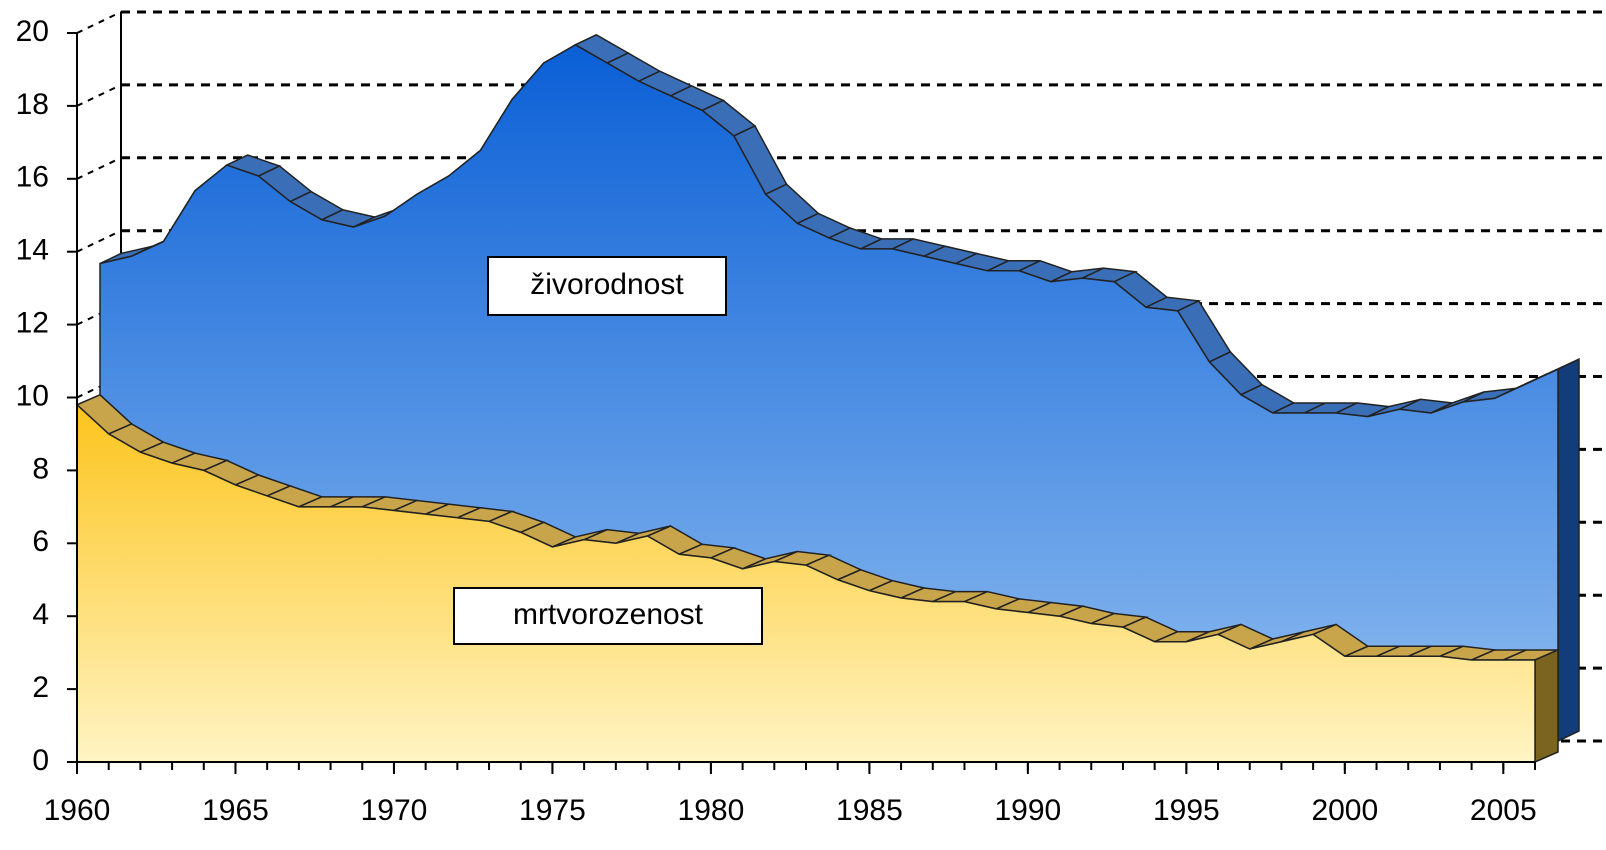  I want to click on y-tick-label: 2, so click(40, 687).